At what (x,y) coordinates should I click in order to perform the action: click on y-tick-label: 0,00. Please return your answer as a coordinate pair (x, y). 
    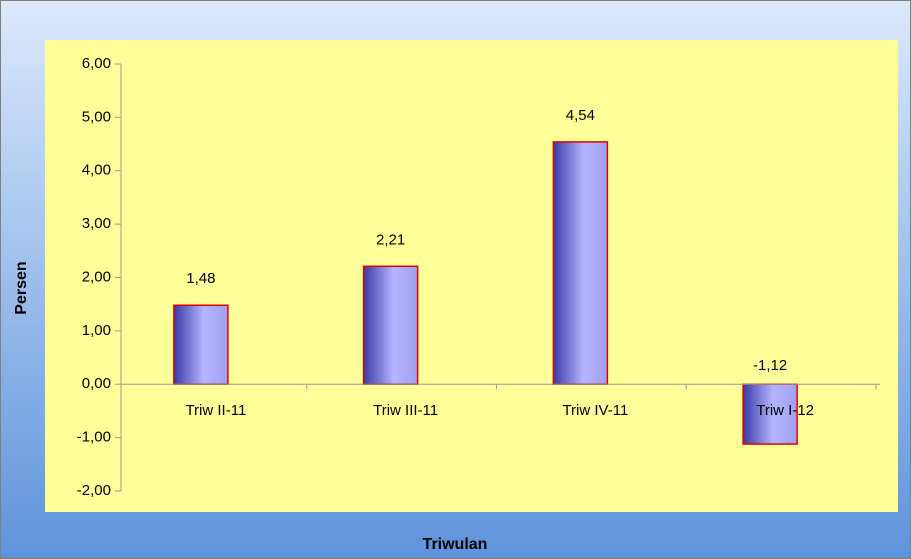
    Looking at the image, I should click on (96, 383).